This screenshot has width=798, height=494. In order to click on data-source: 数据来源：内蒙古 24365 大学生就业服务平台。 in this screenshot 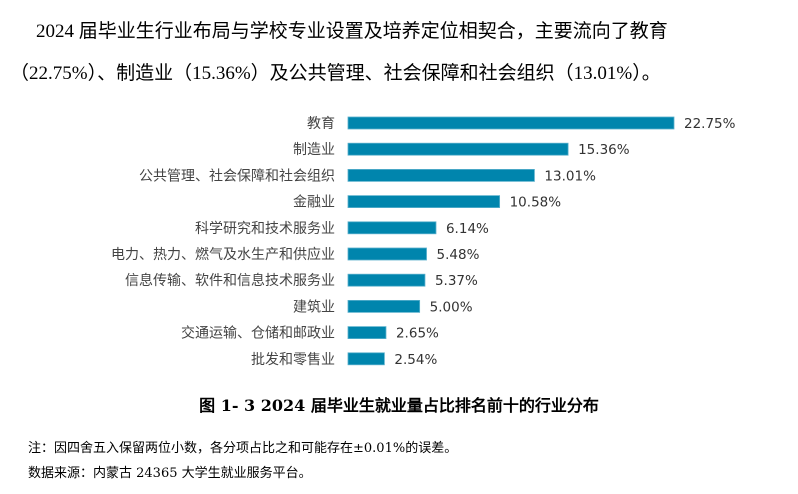, I will do `click(170, 473)`.